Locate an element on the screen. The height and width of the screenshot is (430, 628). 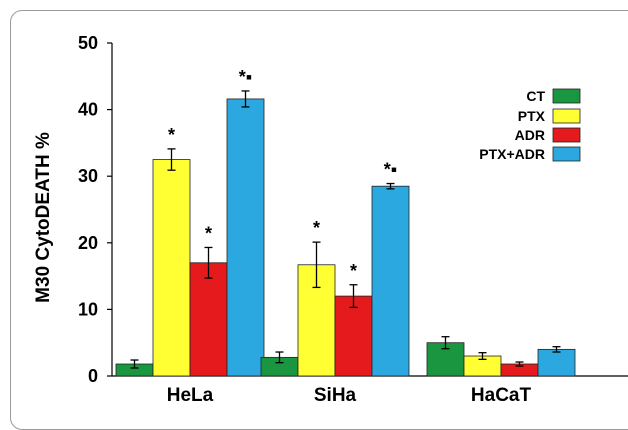
legend-swatch-ptx is located at coordinates (566, 116).